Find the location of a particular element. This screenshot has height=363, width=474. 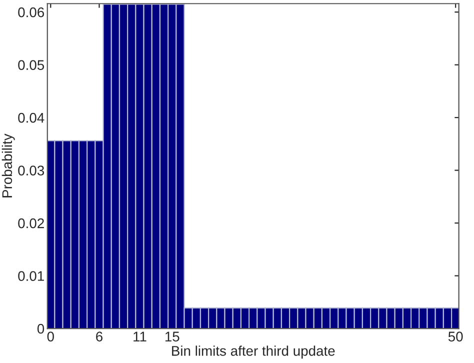

y-tick-label: 0.05 is located at coordinates (31, 65).